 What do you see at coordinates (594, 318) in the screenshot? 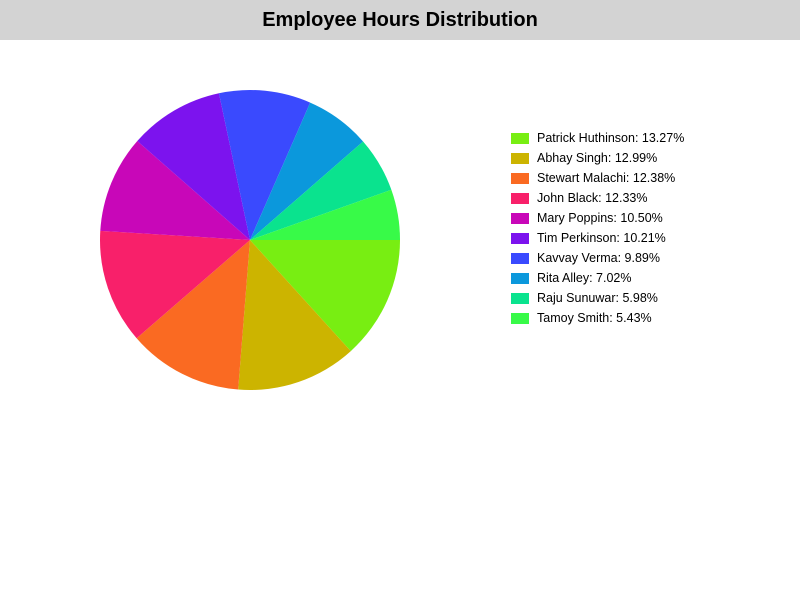
I see `legend-label: Tamoy Smith: 5.43%` at bounding box center [594, 318].